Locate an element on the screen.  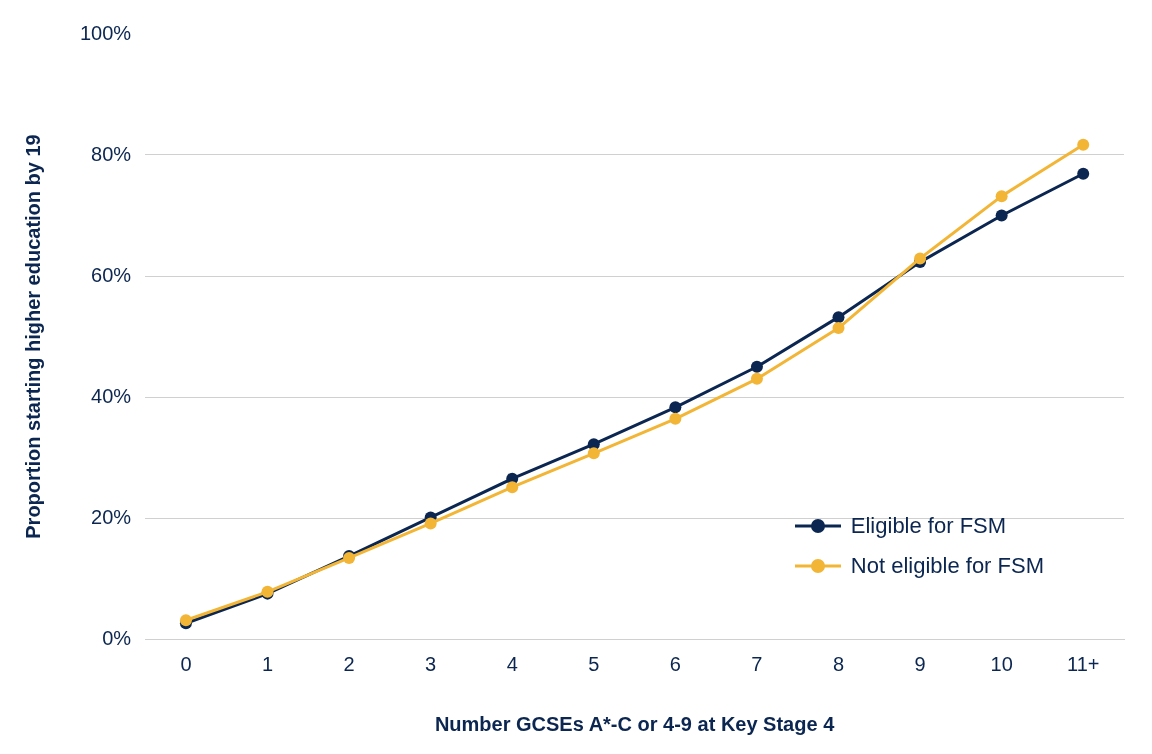
x-tick-label: 11+ is located at coordinates (1083, 663).